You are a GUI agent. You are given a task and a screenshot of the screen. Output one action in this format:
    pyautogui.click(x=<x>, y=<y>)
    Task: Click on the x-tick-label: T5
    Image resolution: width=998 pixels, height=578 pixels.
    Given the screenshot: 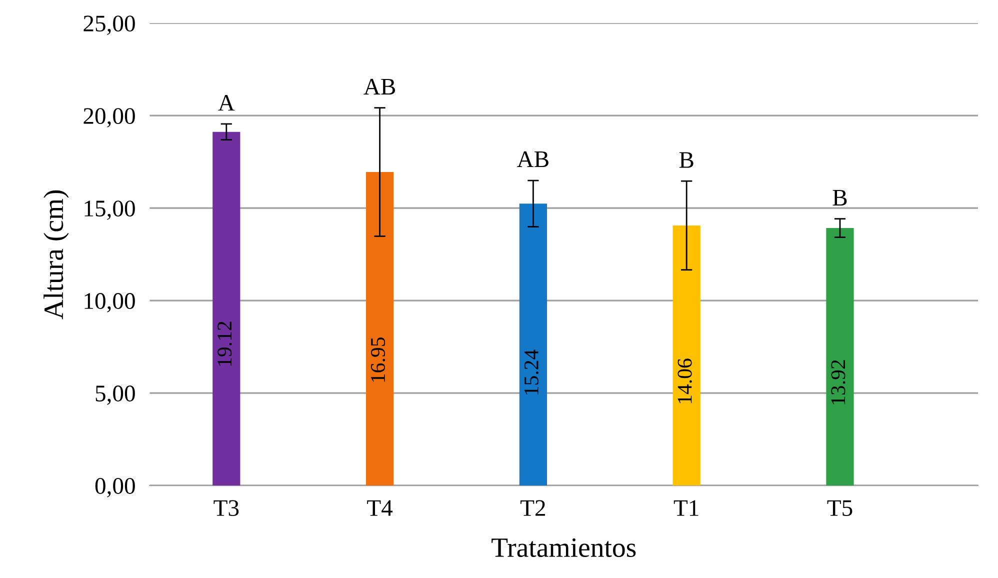 What is the action you would take?
    pyautogui.click(x=839, y=508)
    